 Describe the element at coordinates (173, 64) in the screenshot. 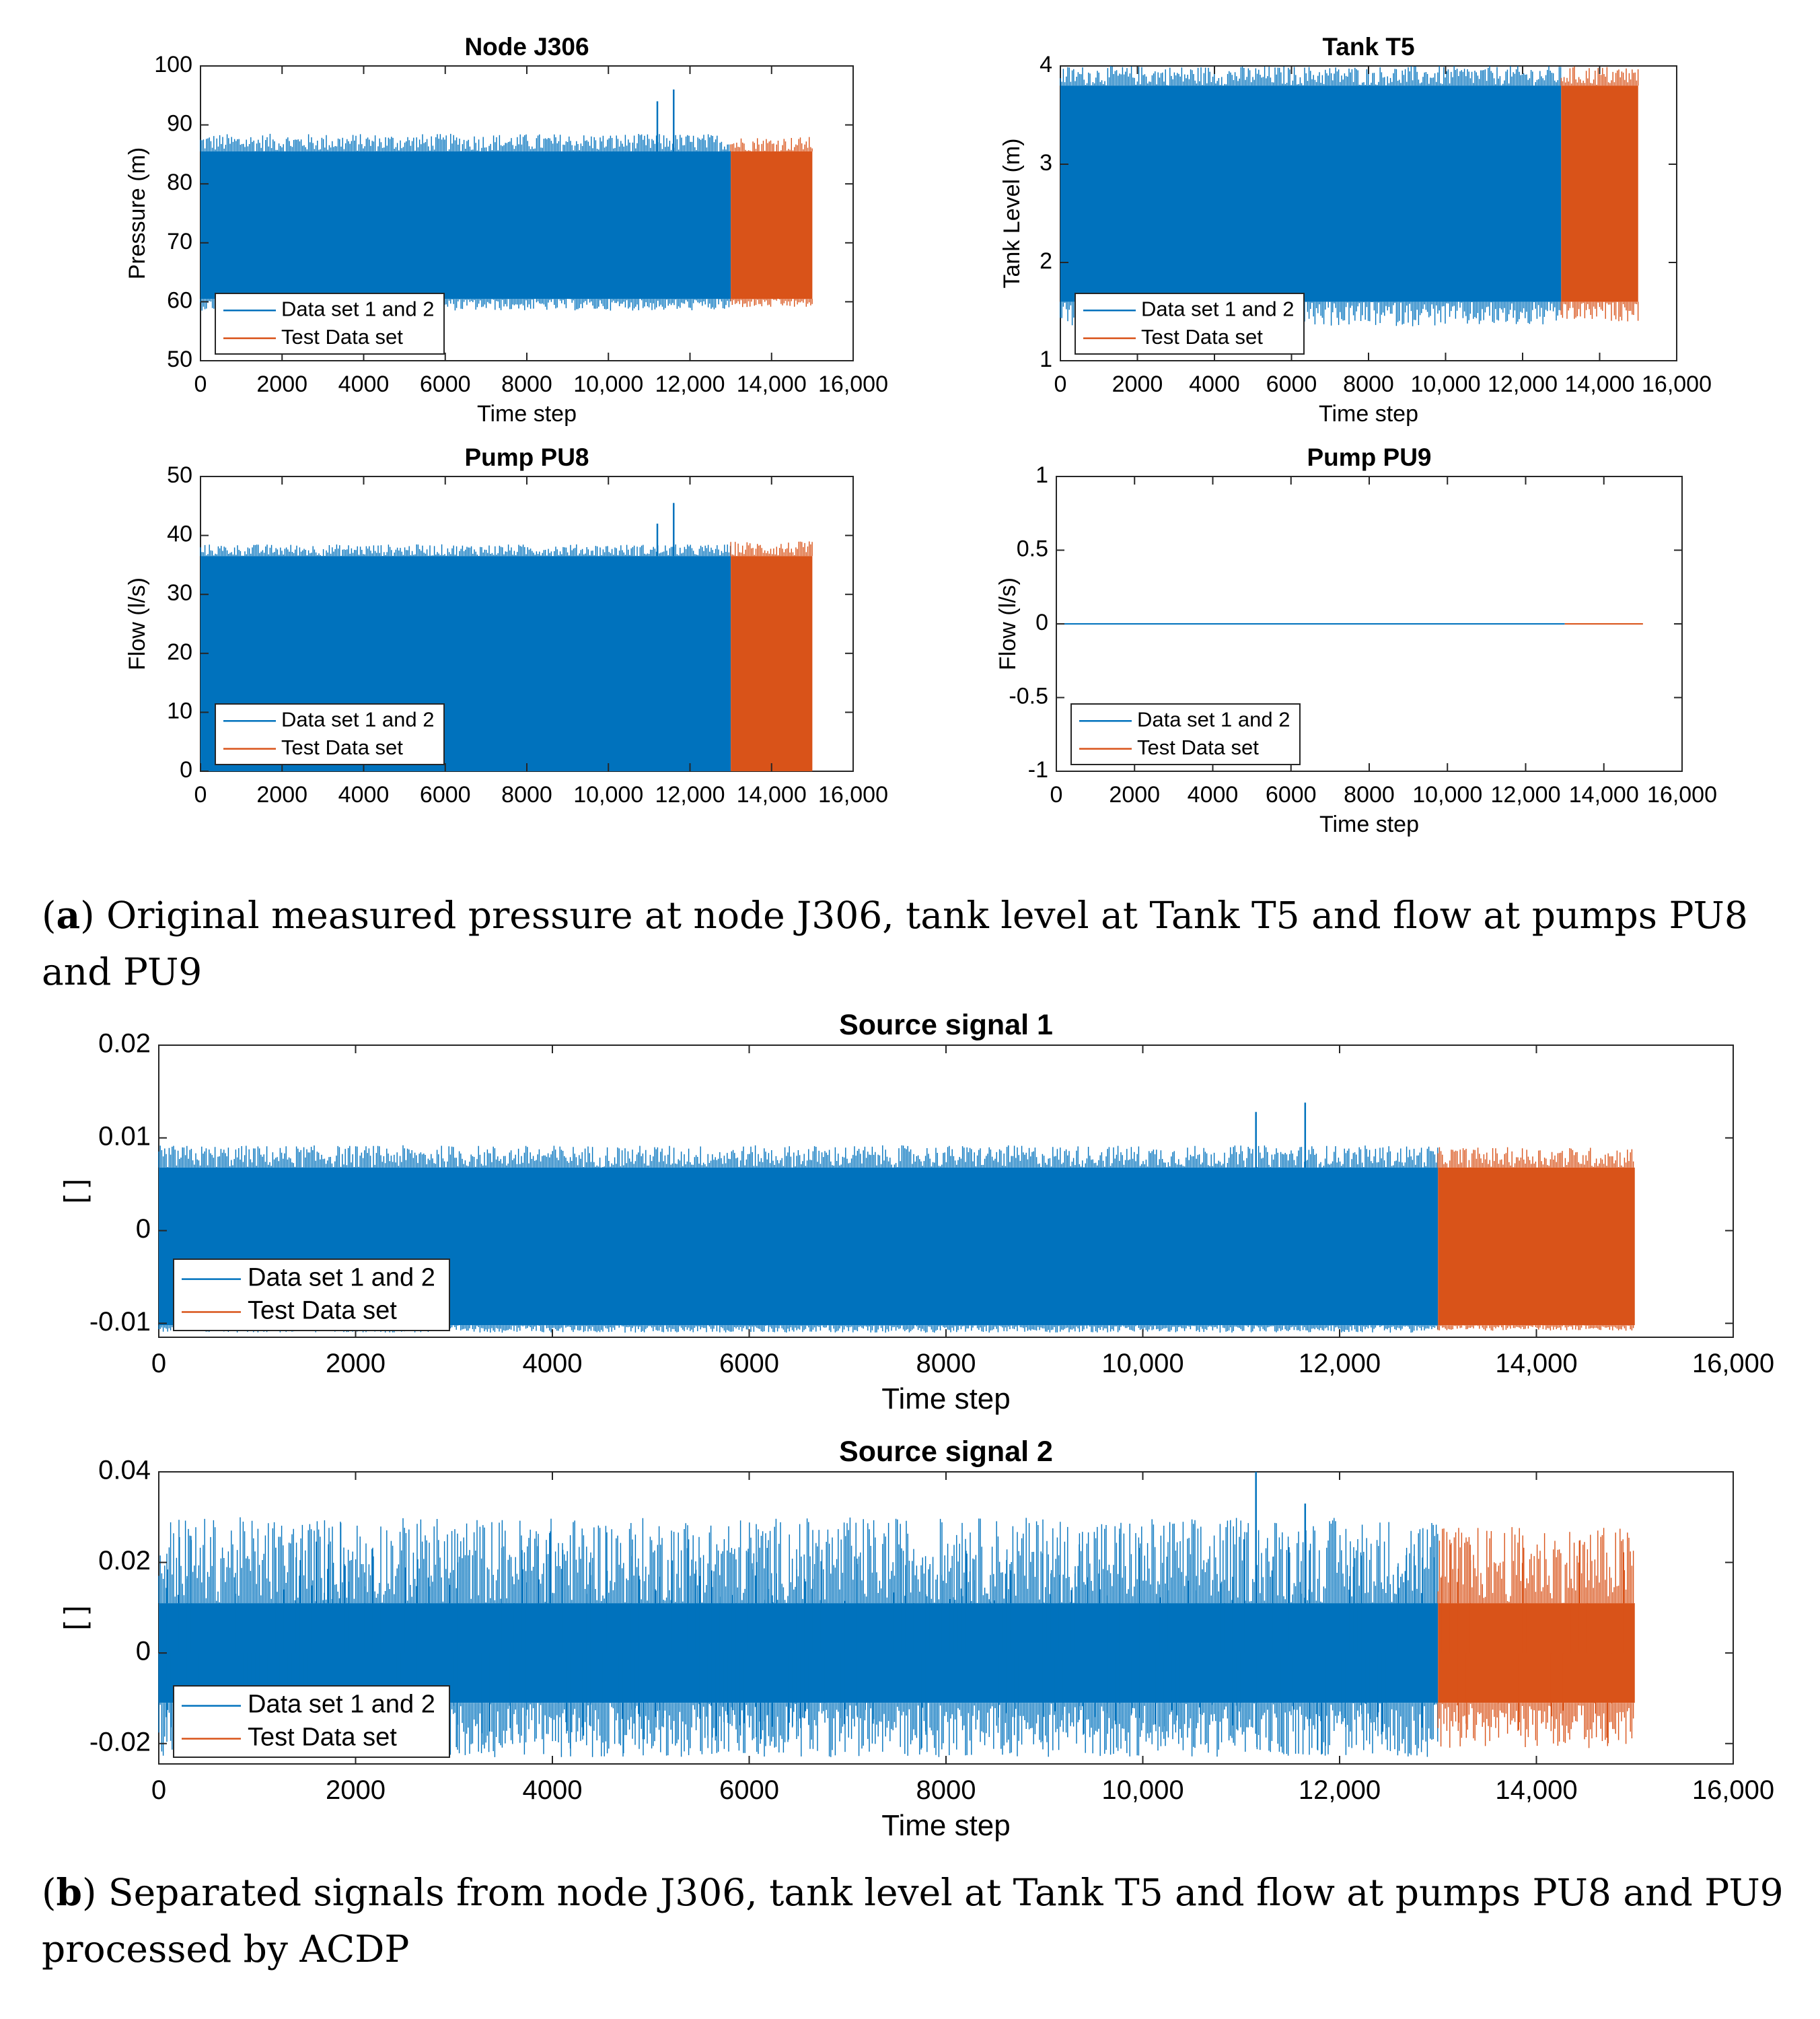

I see `node-j306-ytick-label: 100` at that location.